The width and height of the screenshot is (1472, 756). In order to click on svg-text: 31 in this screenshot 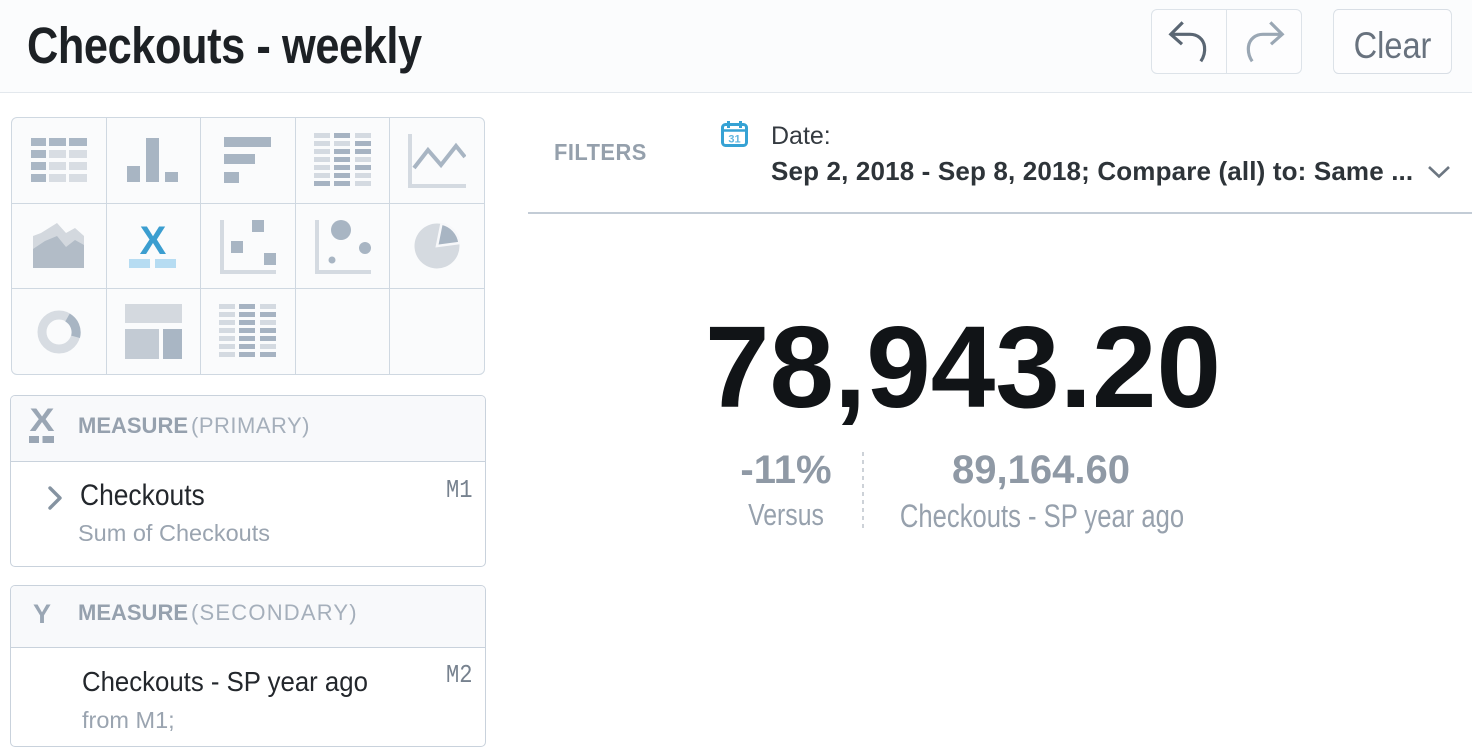, I will do `click(734, 140)`.